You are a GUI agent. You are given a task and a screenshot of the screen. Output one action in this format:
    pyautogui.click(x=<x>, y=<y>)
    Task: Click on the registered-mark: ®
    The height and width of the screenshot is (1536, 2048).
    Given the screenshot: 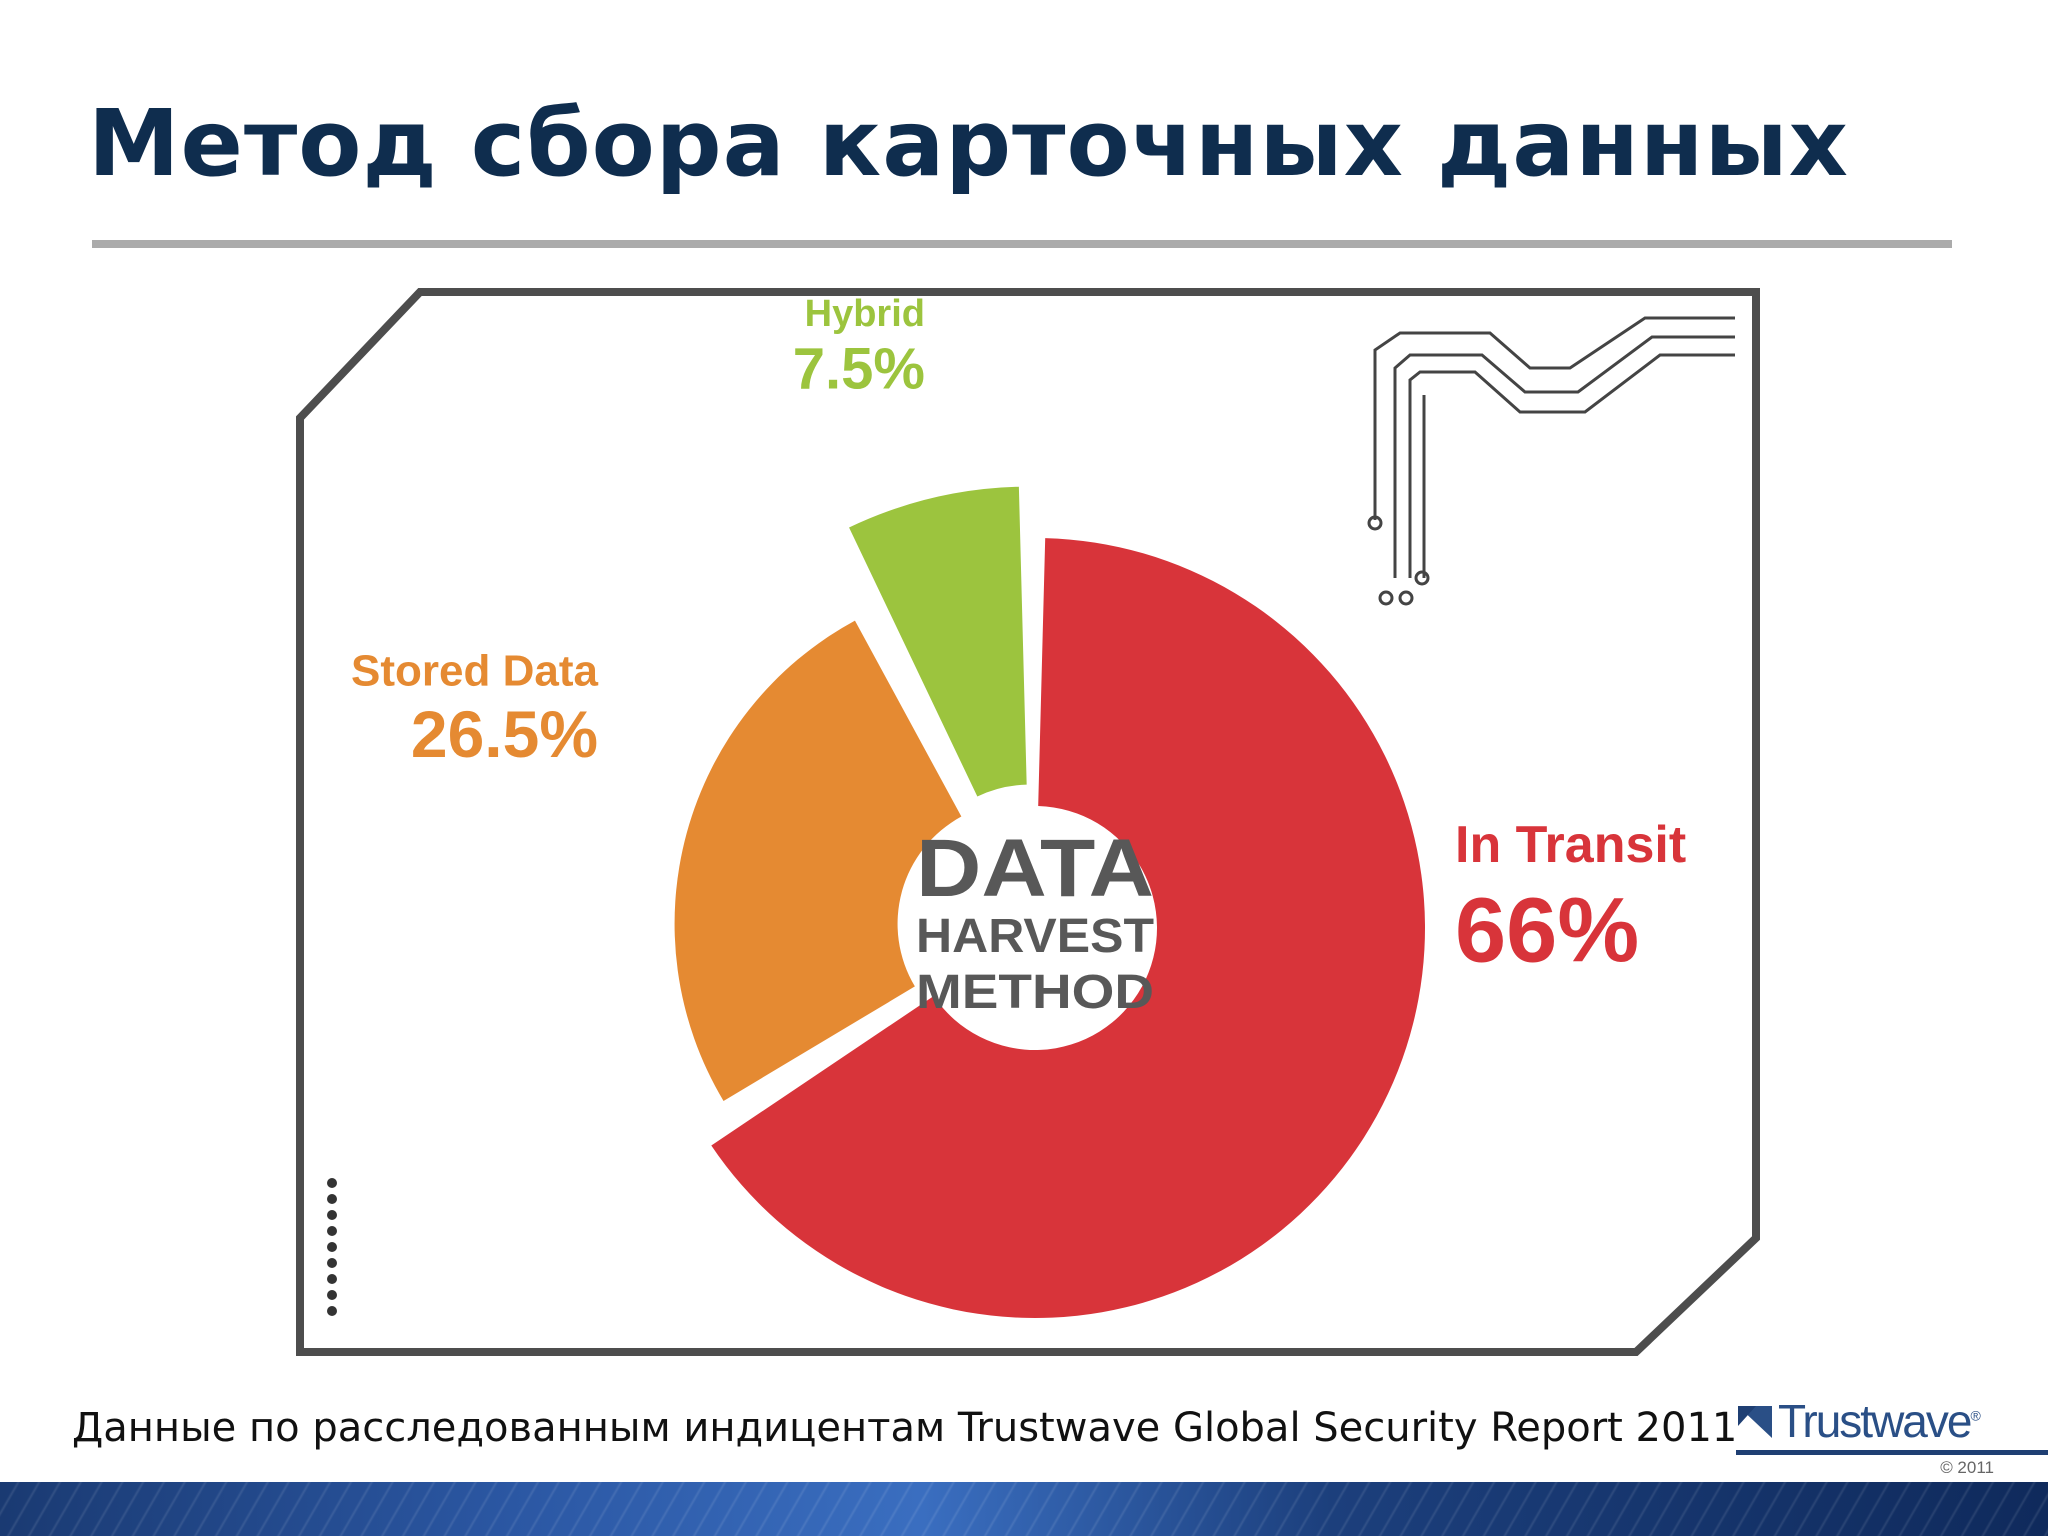 What is the action you would take?
    pyautogui.click(x=1975, y=1415)
    